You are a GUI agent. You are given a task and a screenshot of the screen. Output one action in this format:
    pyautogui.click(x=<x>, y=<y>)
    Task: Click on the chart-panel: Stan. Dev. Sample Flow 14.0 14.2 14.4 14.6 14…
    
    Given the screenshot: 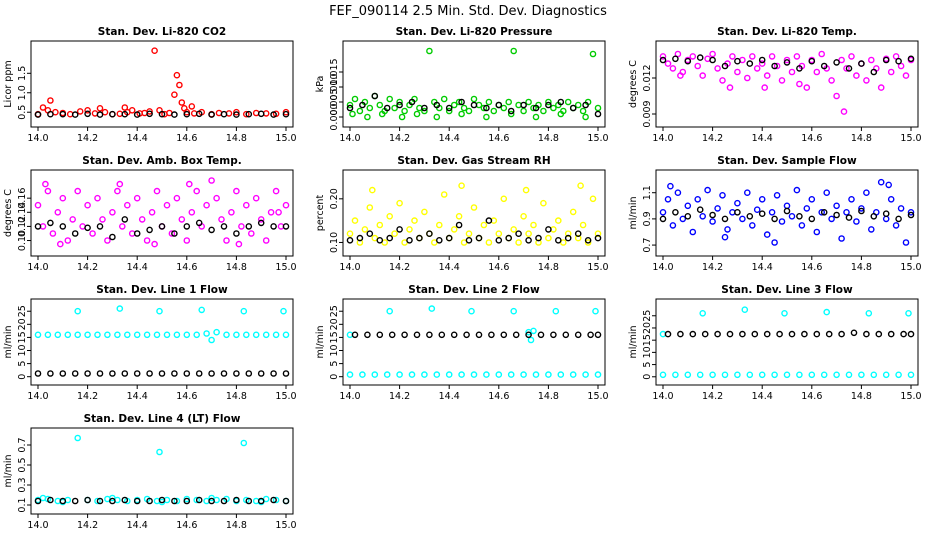 What is the action you would take?
    pyautogui.click(x=775, y=214)
    